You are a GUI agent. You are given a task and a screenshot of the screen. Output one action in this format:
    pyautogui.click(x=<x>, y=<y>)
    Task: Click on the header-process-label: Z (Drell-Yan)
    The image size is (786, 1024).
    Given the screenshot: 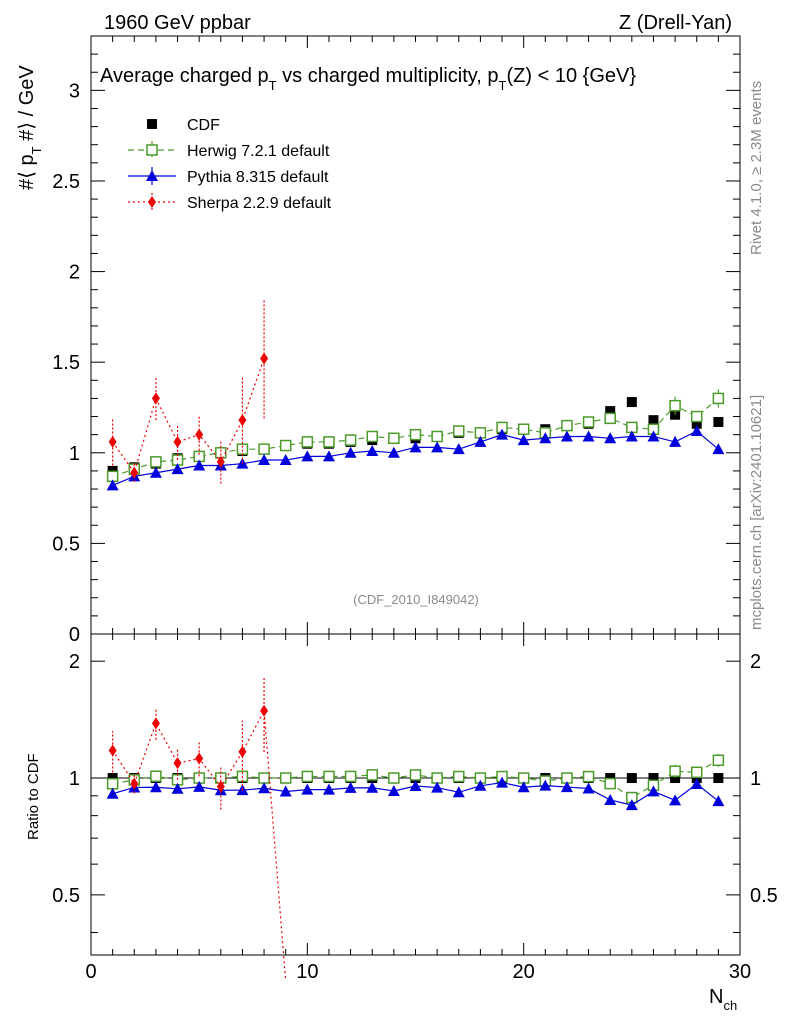 What is the action you would take?
    pyautogui.click(x=675, y=23)
    